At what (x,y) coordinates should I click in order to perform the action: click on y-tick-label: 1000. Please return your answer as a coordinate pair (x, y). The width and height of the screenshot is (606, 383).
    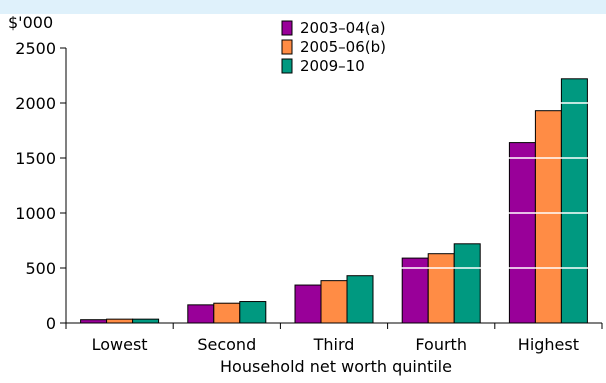
    Looking at the image, I should click on (35, 213).